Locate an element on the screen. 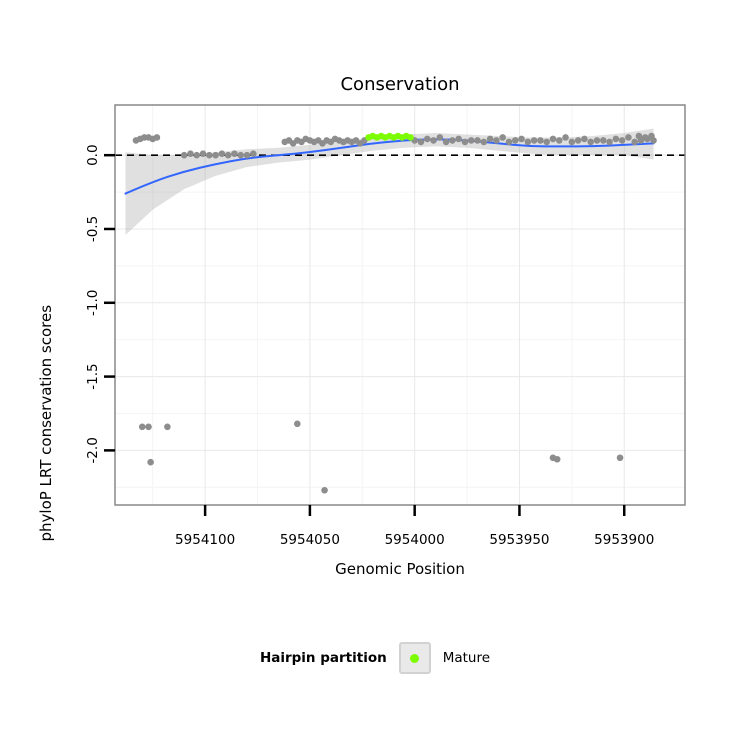 Image resolution: width=750 pixels, height=750 pixels. x-tick-label: 5954000 is located at coordinates (415, 540).